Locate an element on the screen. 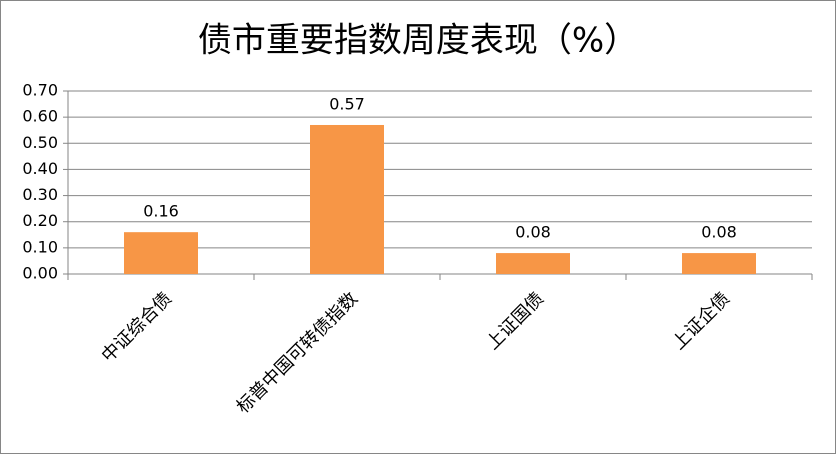 The width and height of the screenshot is (836, 454). y-tick-label: 0.50 is located at coordinates (40, 142).